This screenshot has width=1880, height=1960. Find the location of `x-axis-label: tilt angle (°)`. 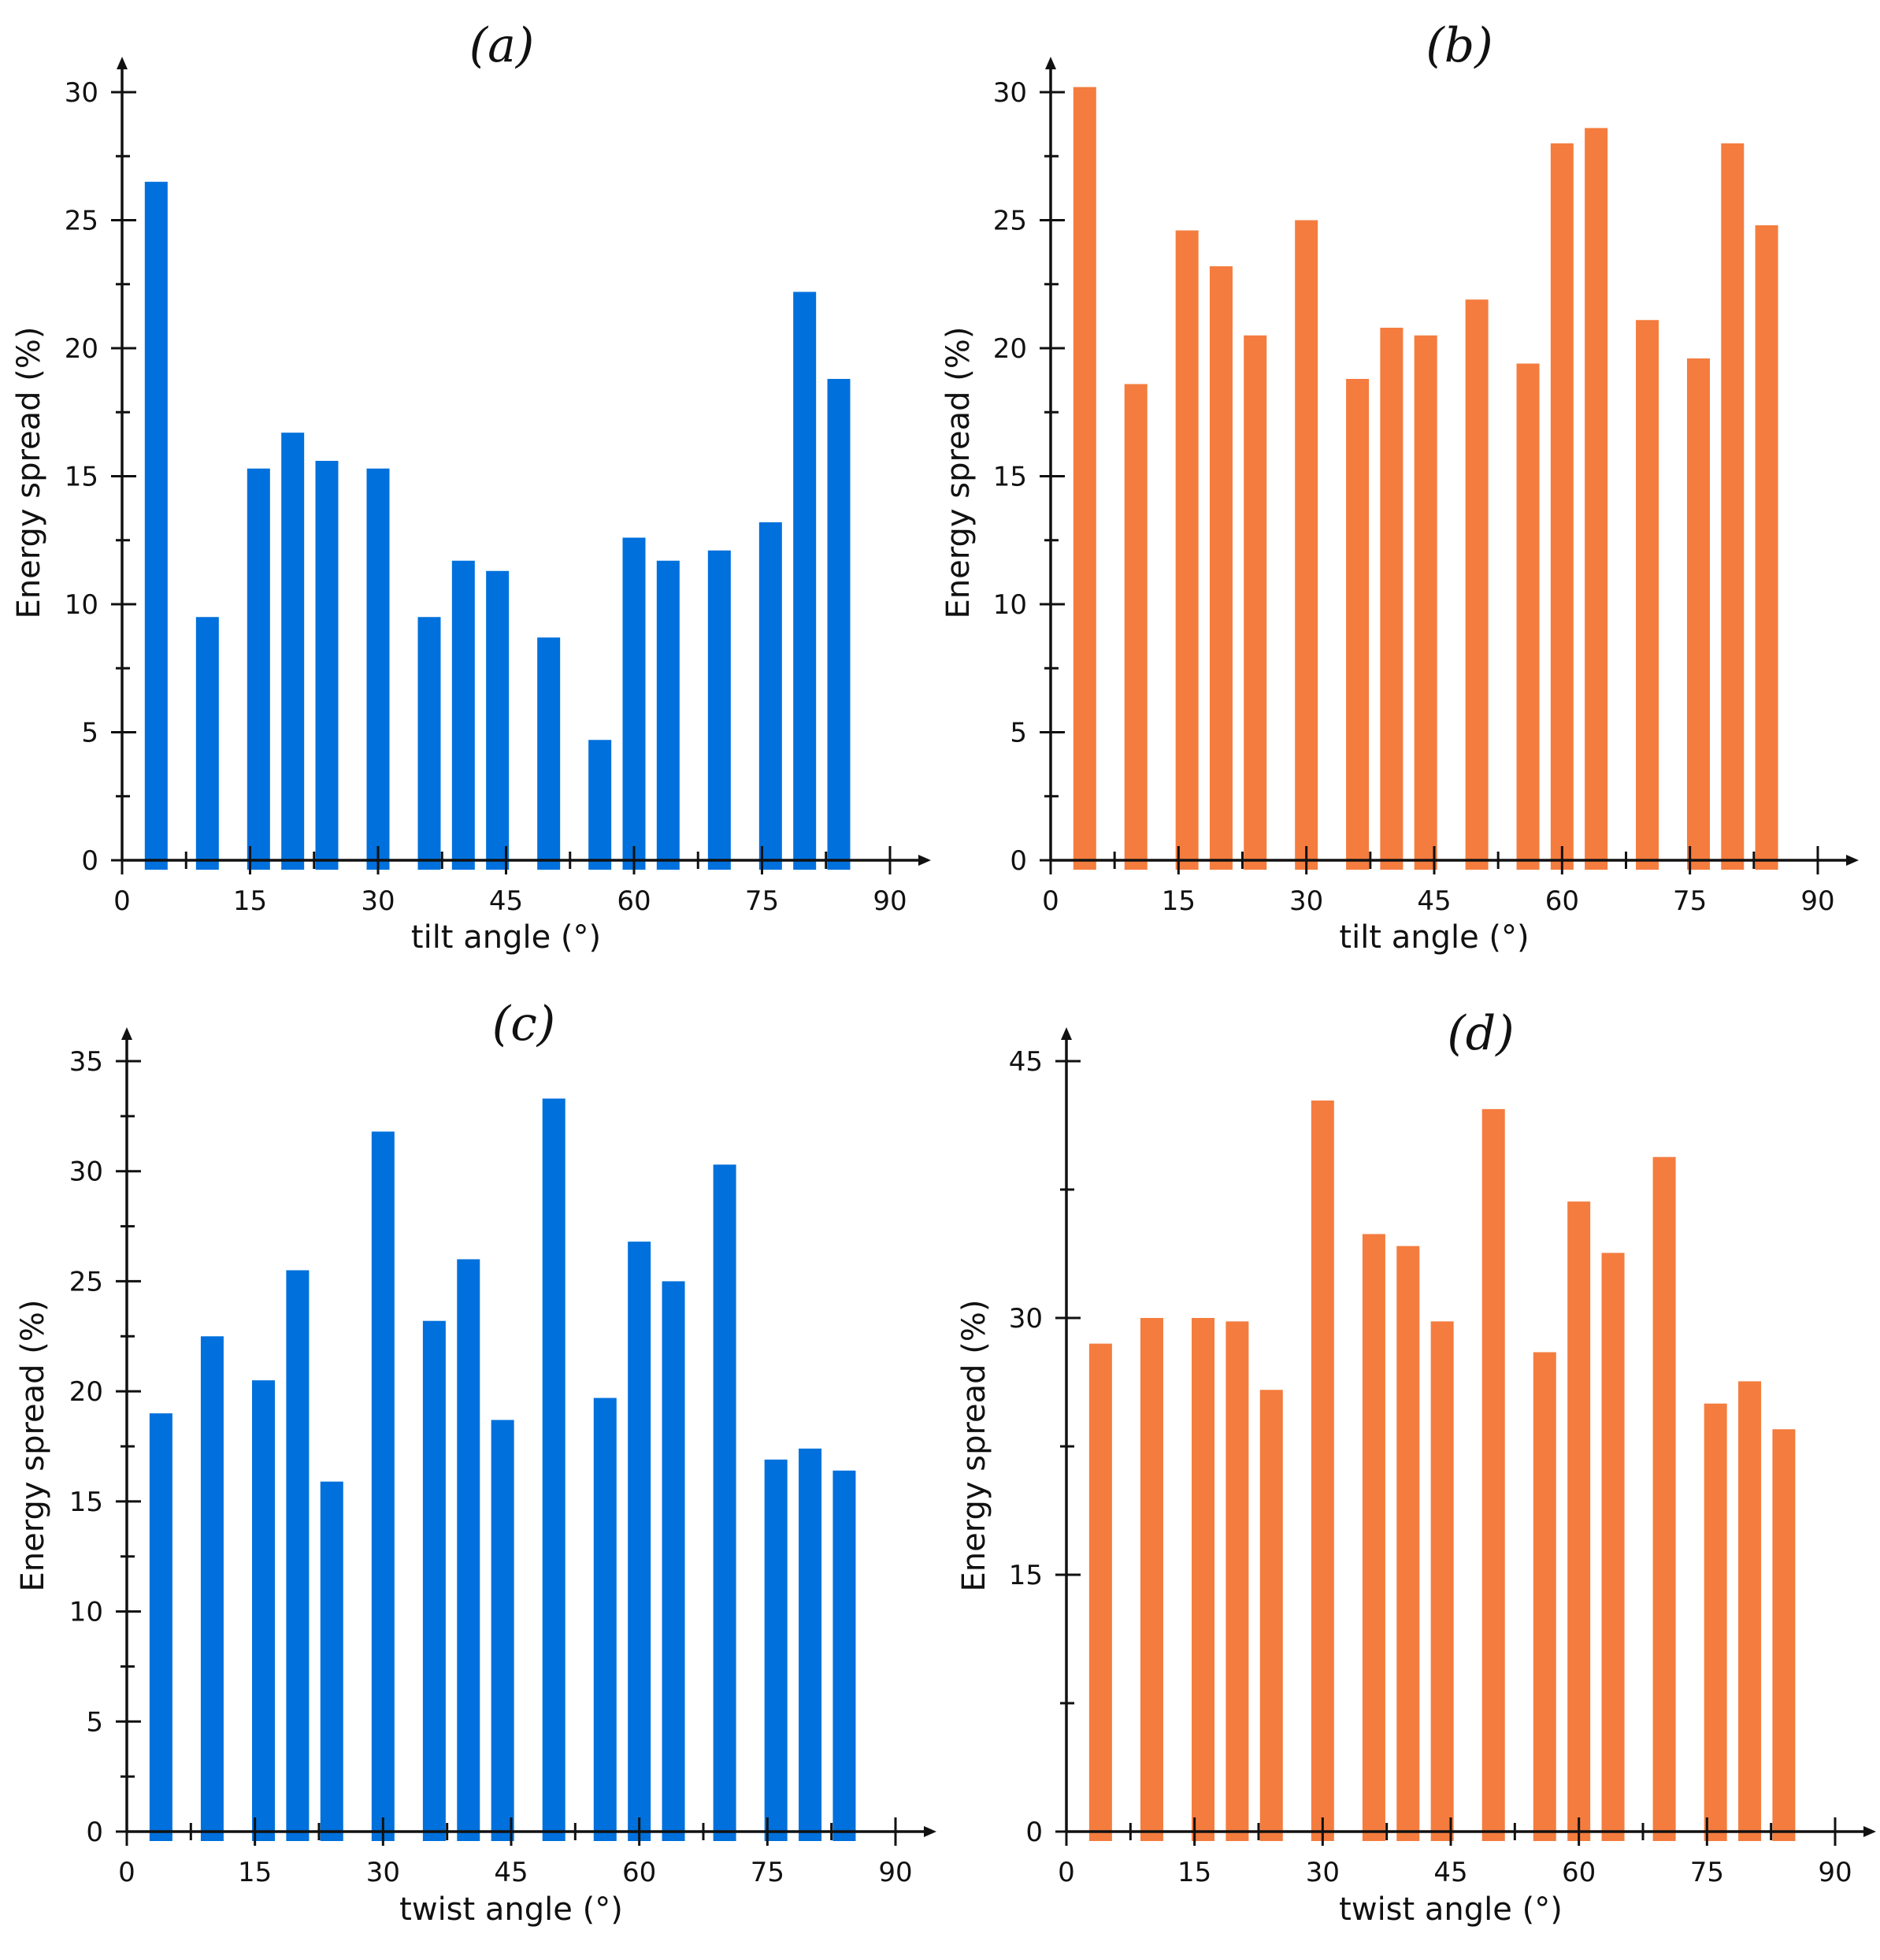

x-axis-label: tilt angle (°) is located at coordinates (1434, 937).